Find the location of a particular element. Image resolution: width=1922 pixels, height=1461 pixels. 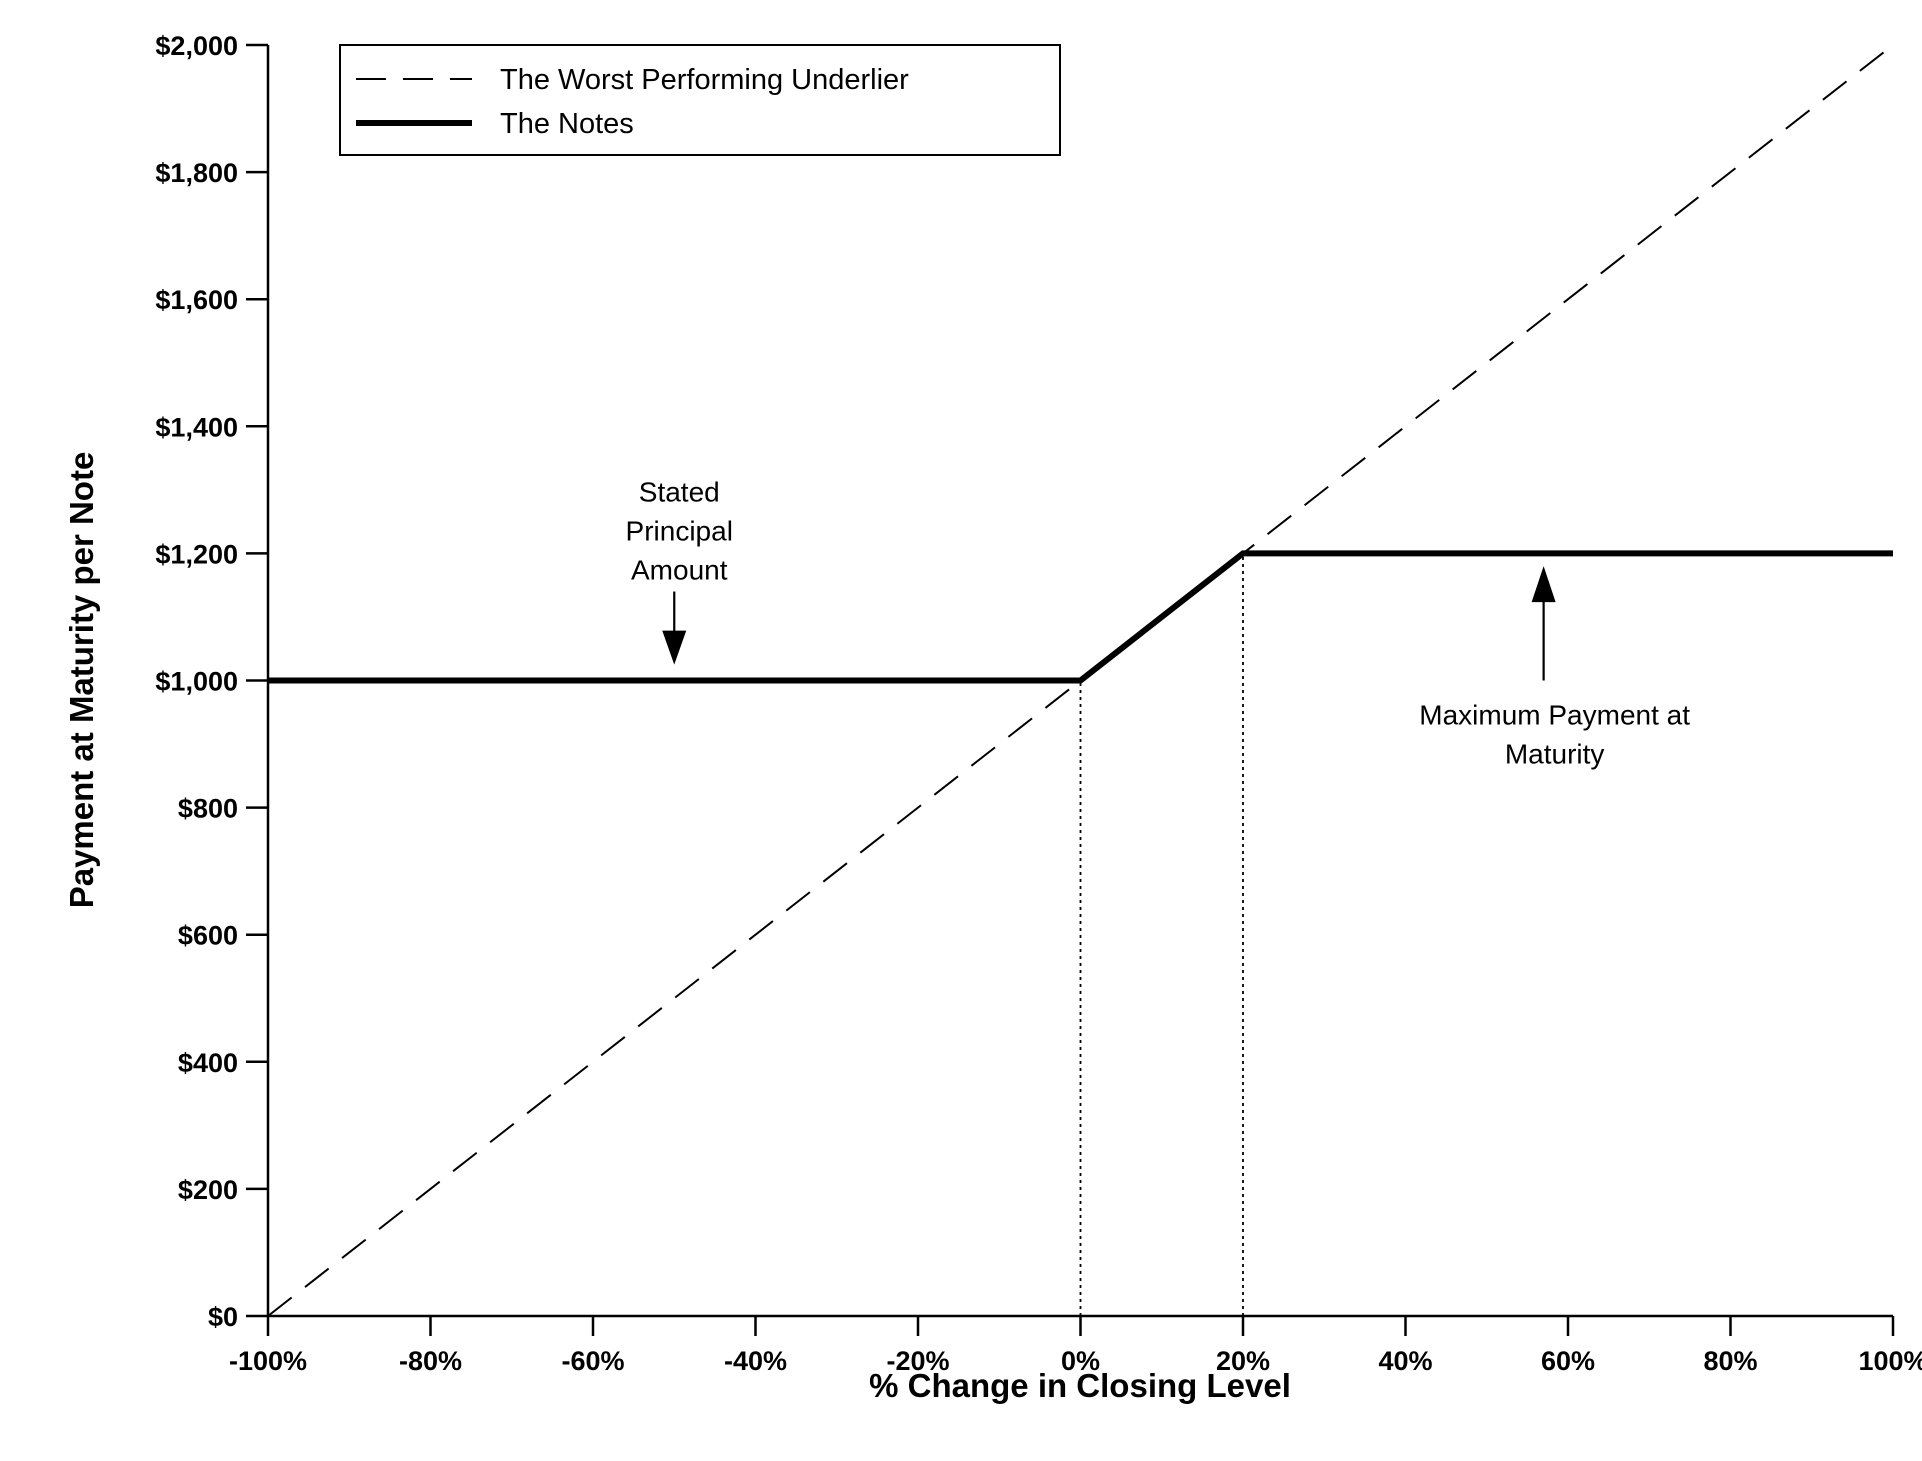

x-axis-title: % Change in Closing Level is located at coordinates (1080, 1385).